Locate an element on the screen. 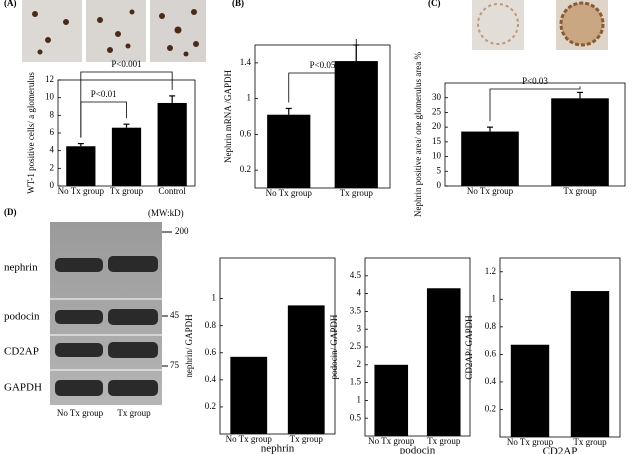 Image resolution: width=640 pixels, height=454 pixels. y-tick-label: 15 is located at coordinates (437, 141).